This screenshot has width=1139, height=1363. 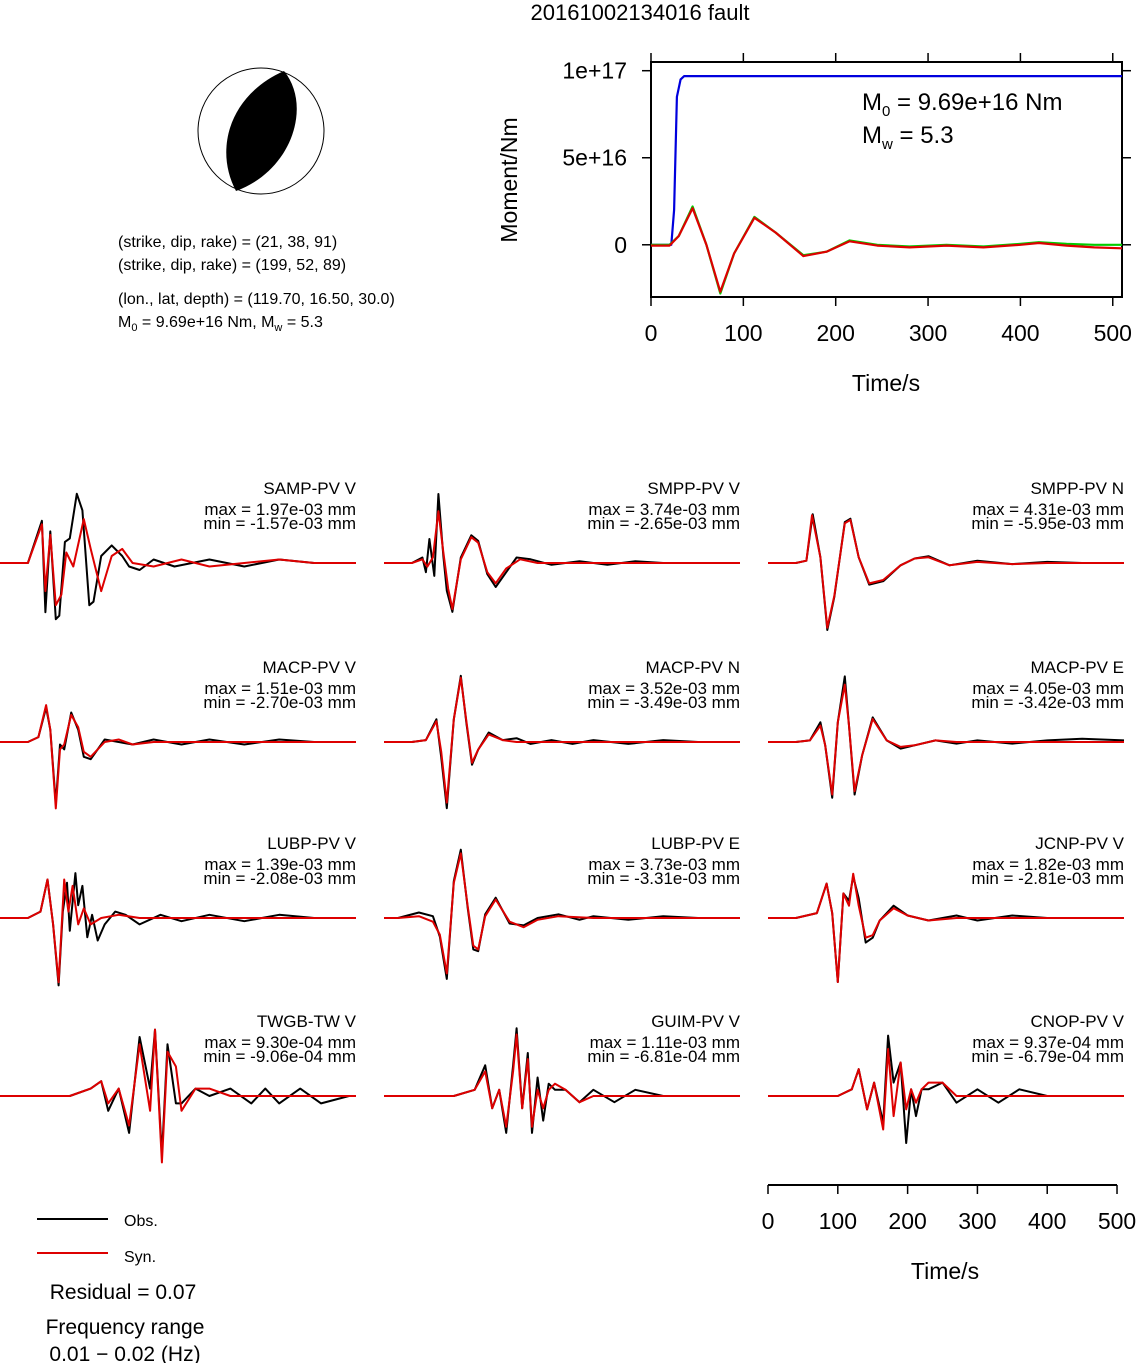 What do you see at coordinates (768, 1221) in the screenshot?
I see `waveform-x-tick-label: 0` at bounding box center [768, 1221].